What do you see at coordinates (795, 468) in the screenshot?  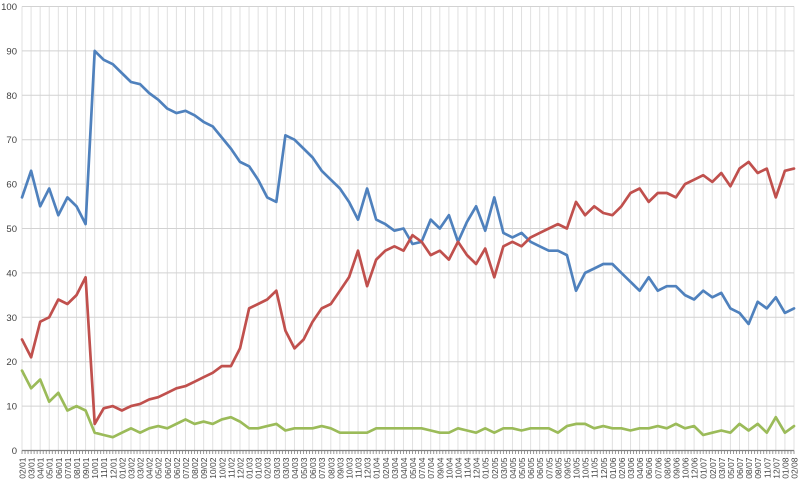 I see `x-axis-label: 02/08` at bounding box center [795, 468].